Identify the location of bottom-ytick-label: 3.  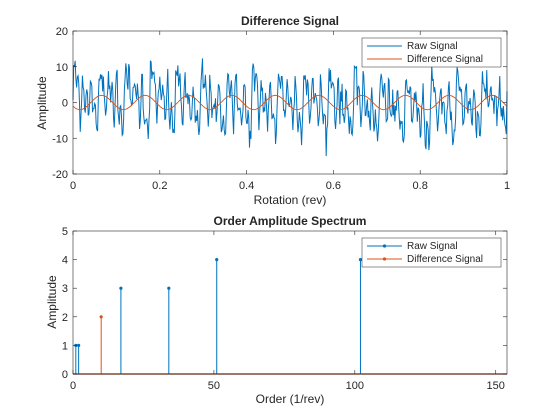
(65, 289).